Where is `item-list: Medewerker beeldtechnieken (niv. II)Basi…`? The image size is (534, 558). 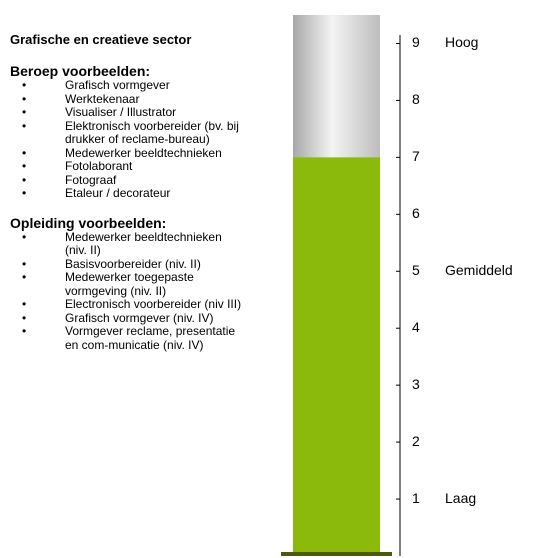 item-list: Medewerker beeldtechnieken (niv. II)Basi… is located at coordinates (130, 291).